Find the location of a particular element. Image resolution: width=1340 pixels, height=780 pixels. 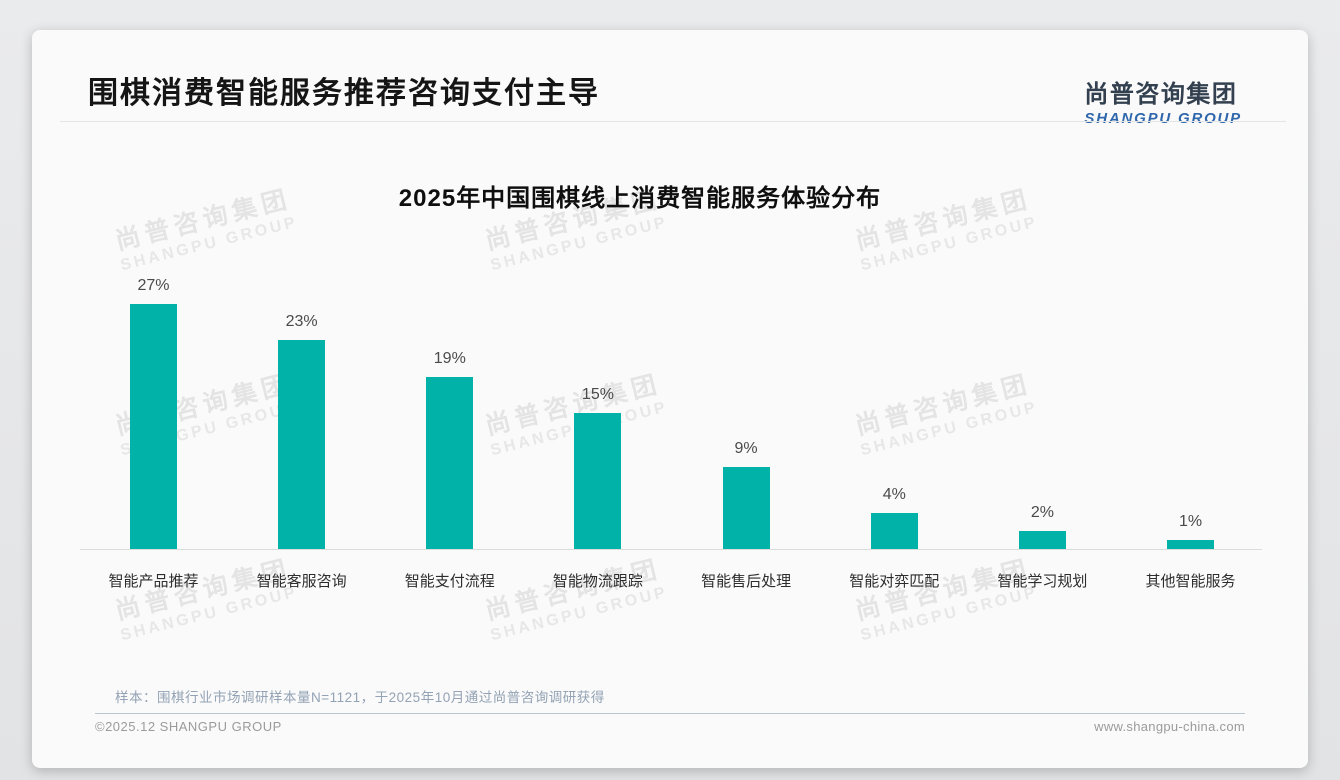

chart-title: 2025年中国围棋线上消费智能服务体验分布 is located at coordinates (640, 198).